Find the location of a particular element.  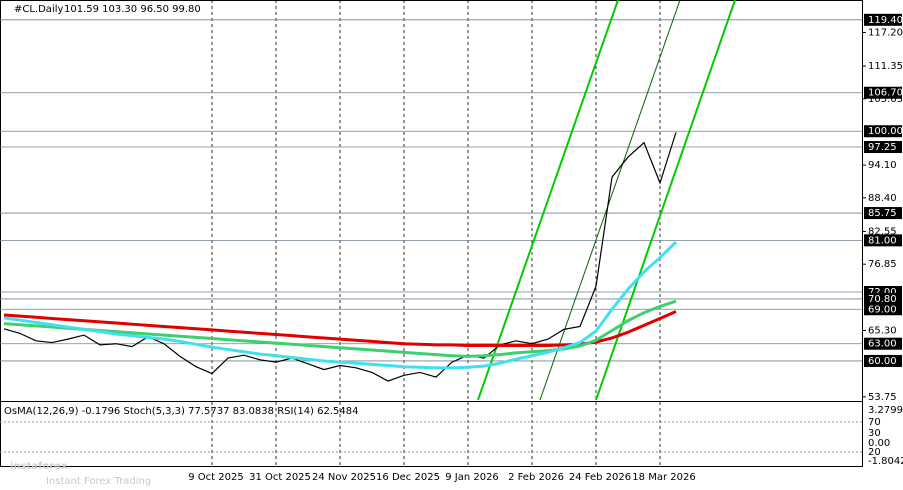

level-label: 81.00 is located at coordinates (882, 240).